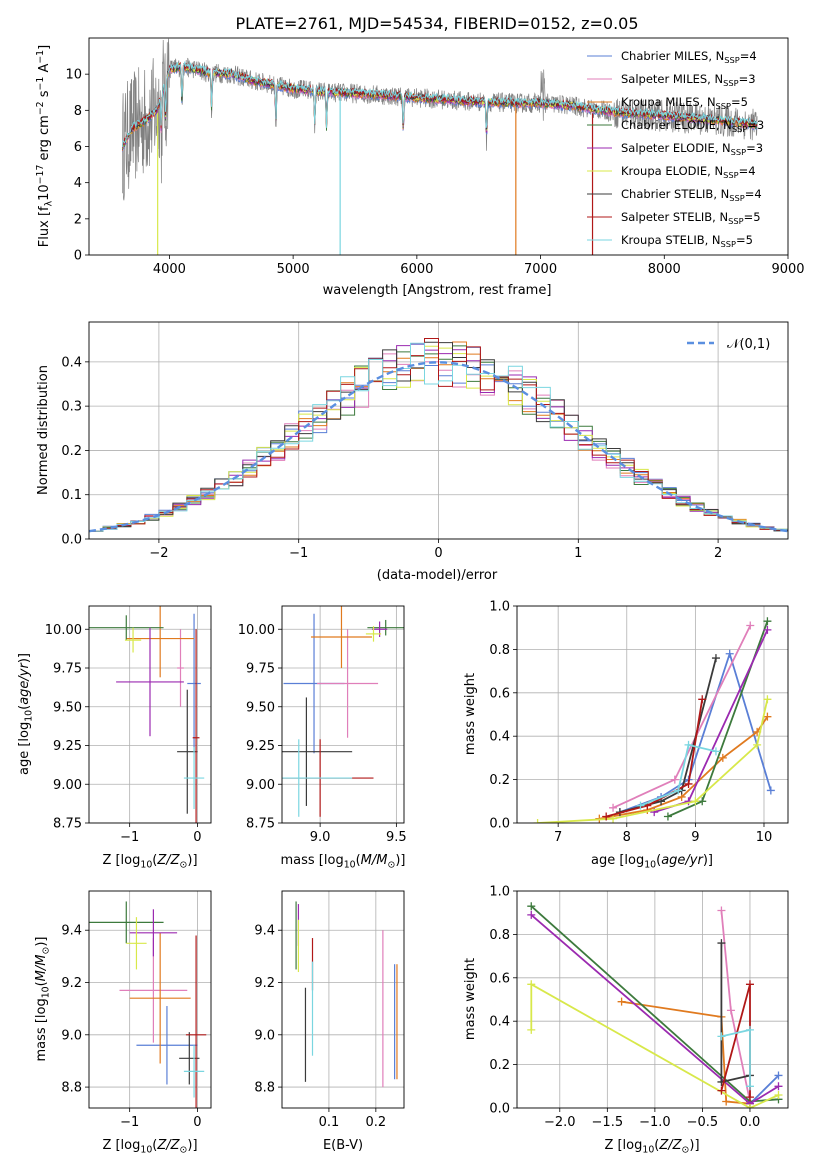  Describe the element at coordinates (25, 714) in the screenshot. I see `y-axis-label: age [log10(age/yr)]` at that location.